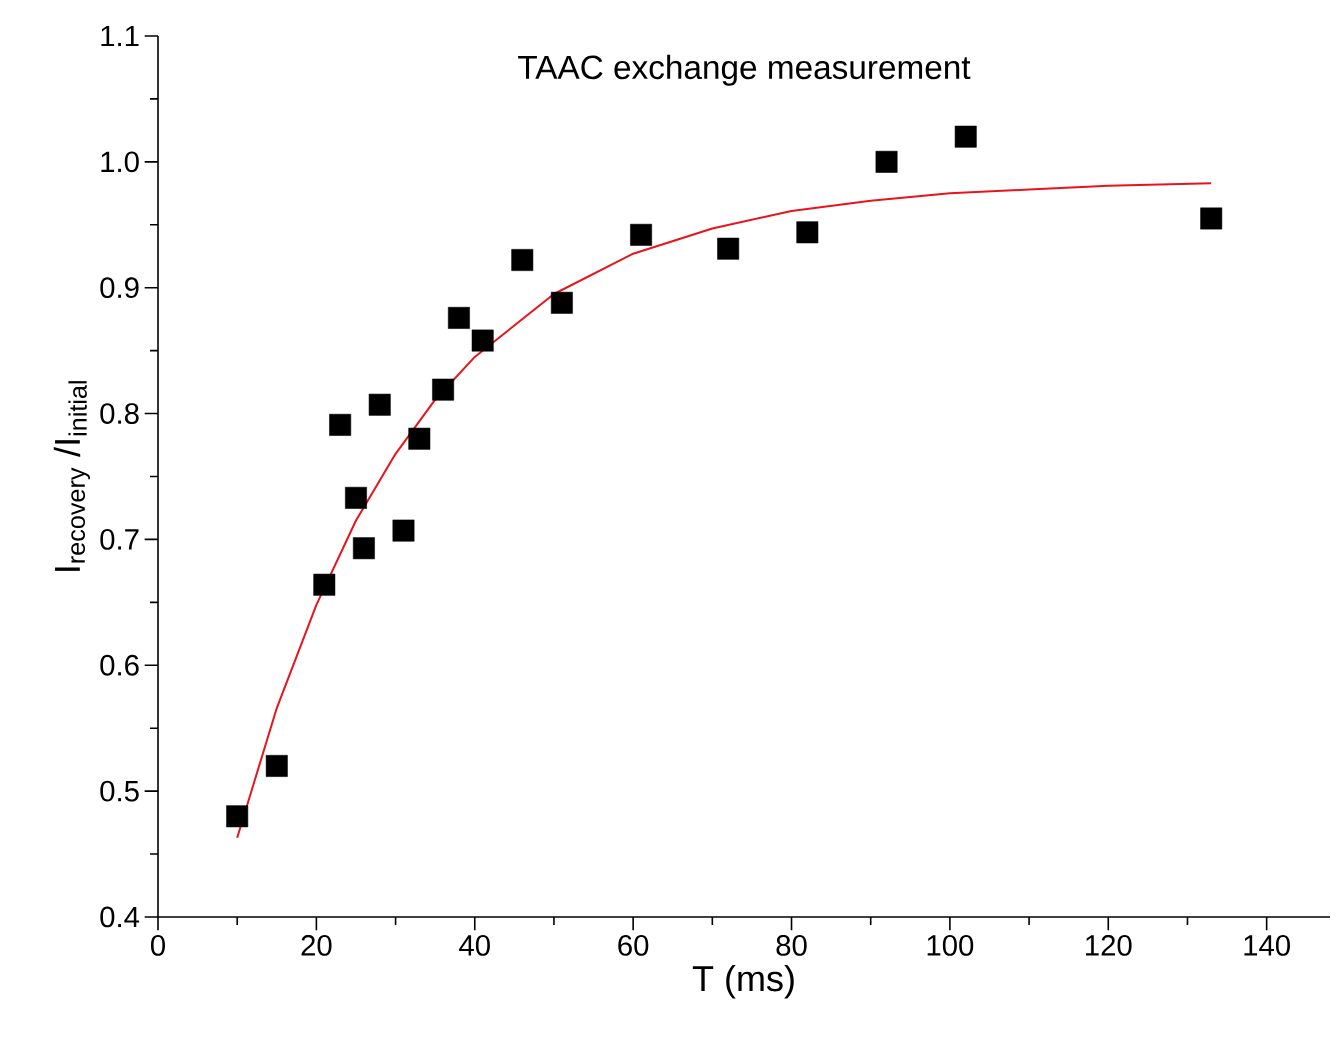  What do you see at coordinates (1267, 945) in the screenshot?
I see `x-tick-label: 140` at bounding box center [1267, 945].